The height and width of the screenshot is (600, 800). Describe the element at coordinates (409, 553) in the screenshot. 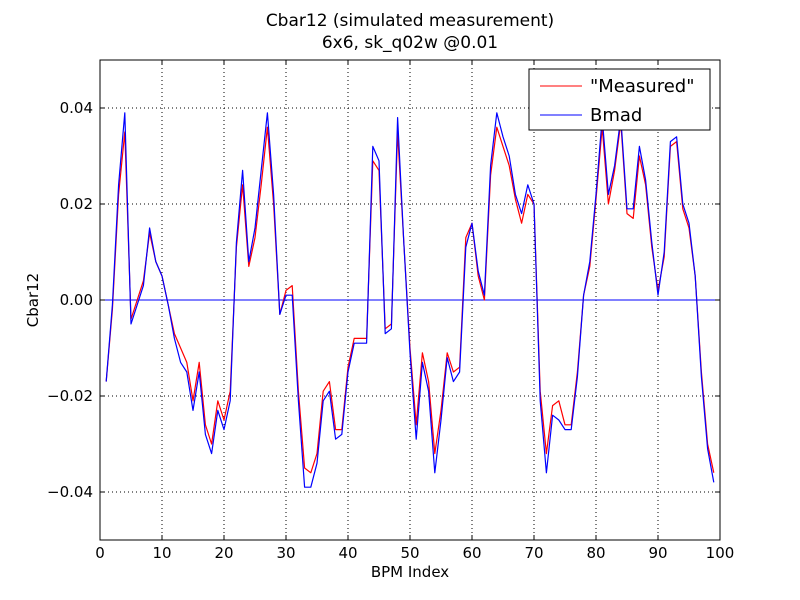

I see `x-tick-label: 50` at that location.